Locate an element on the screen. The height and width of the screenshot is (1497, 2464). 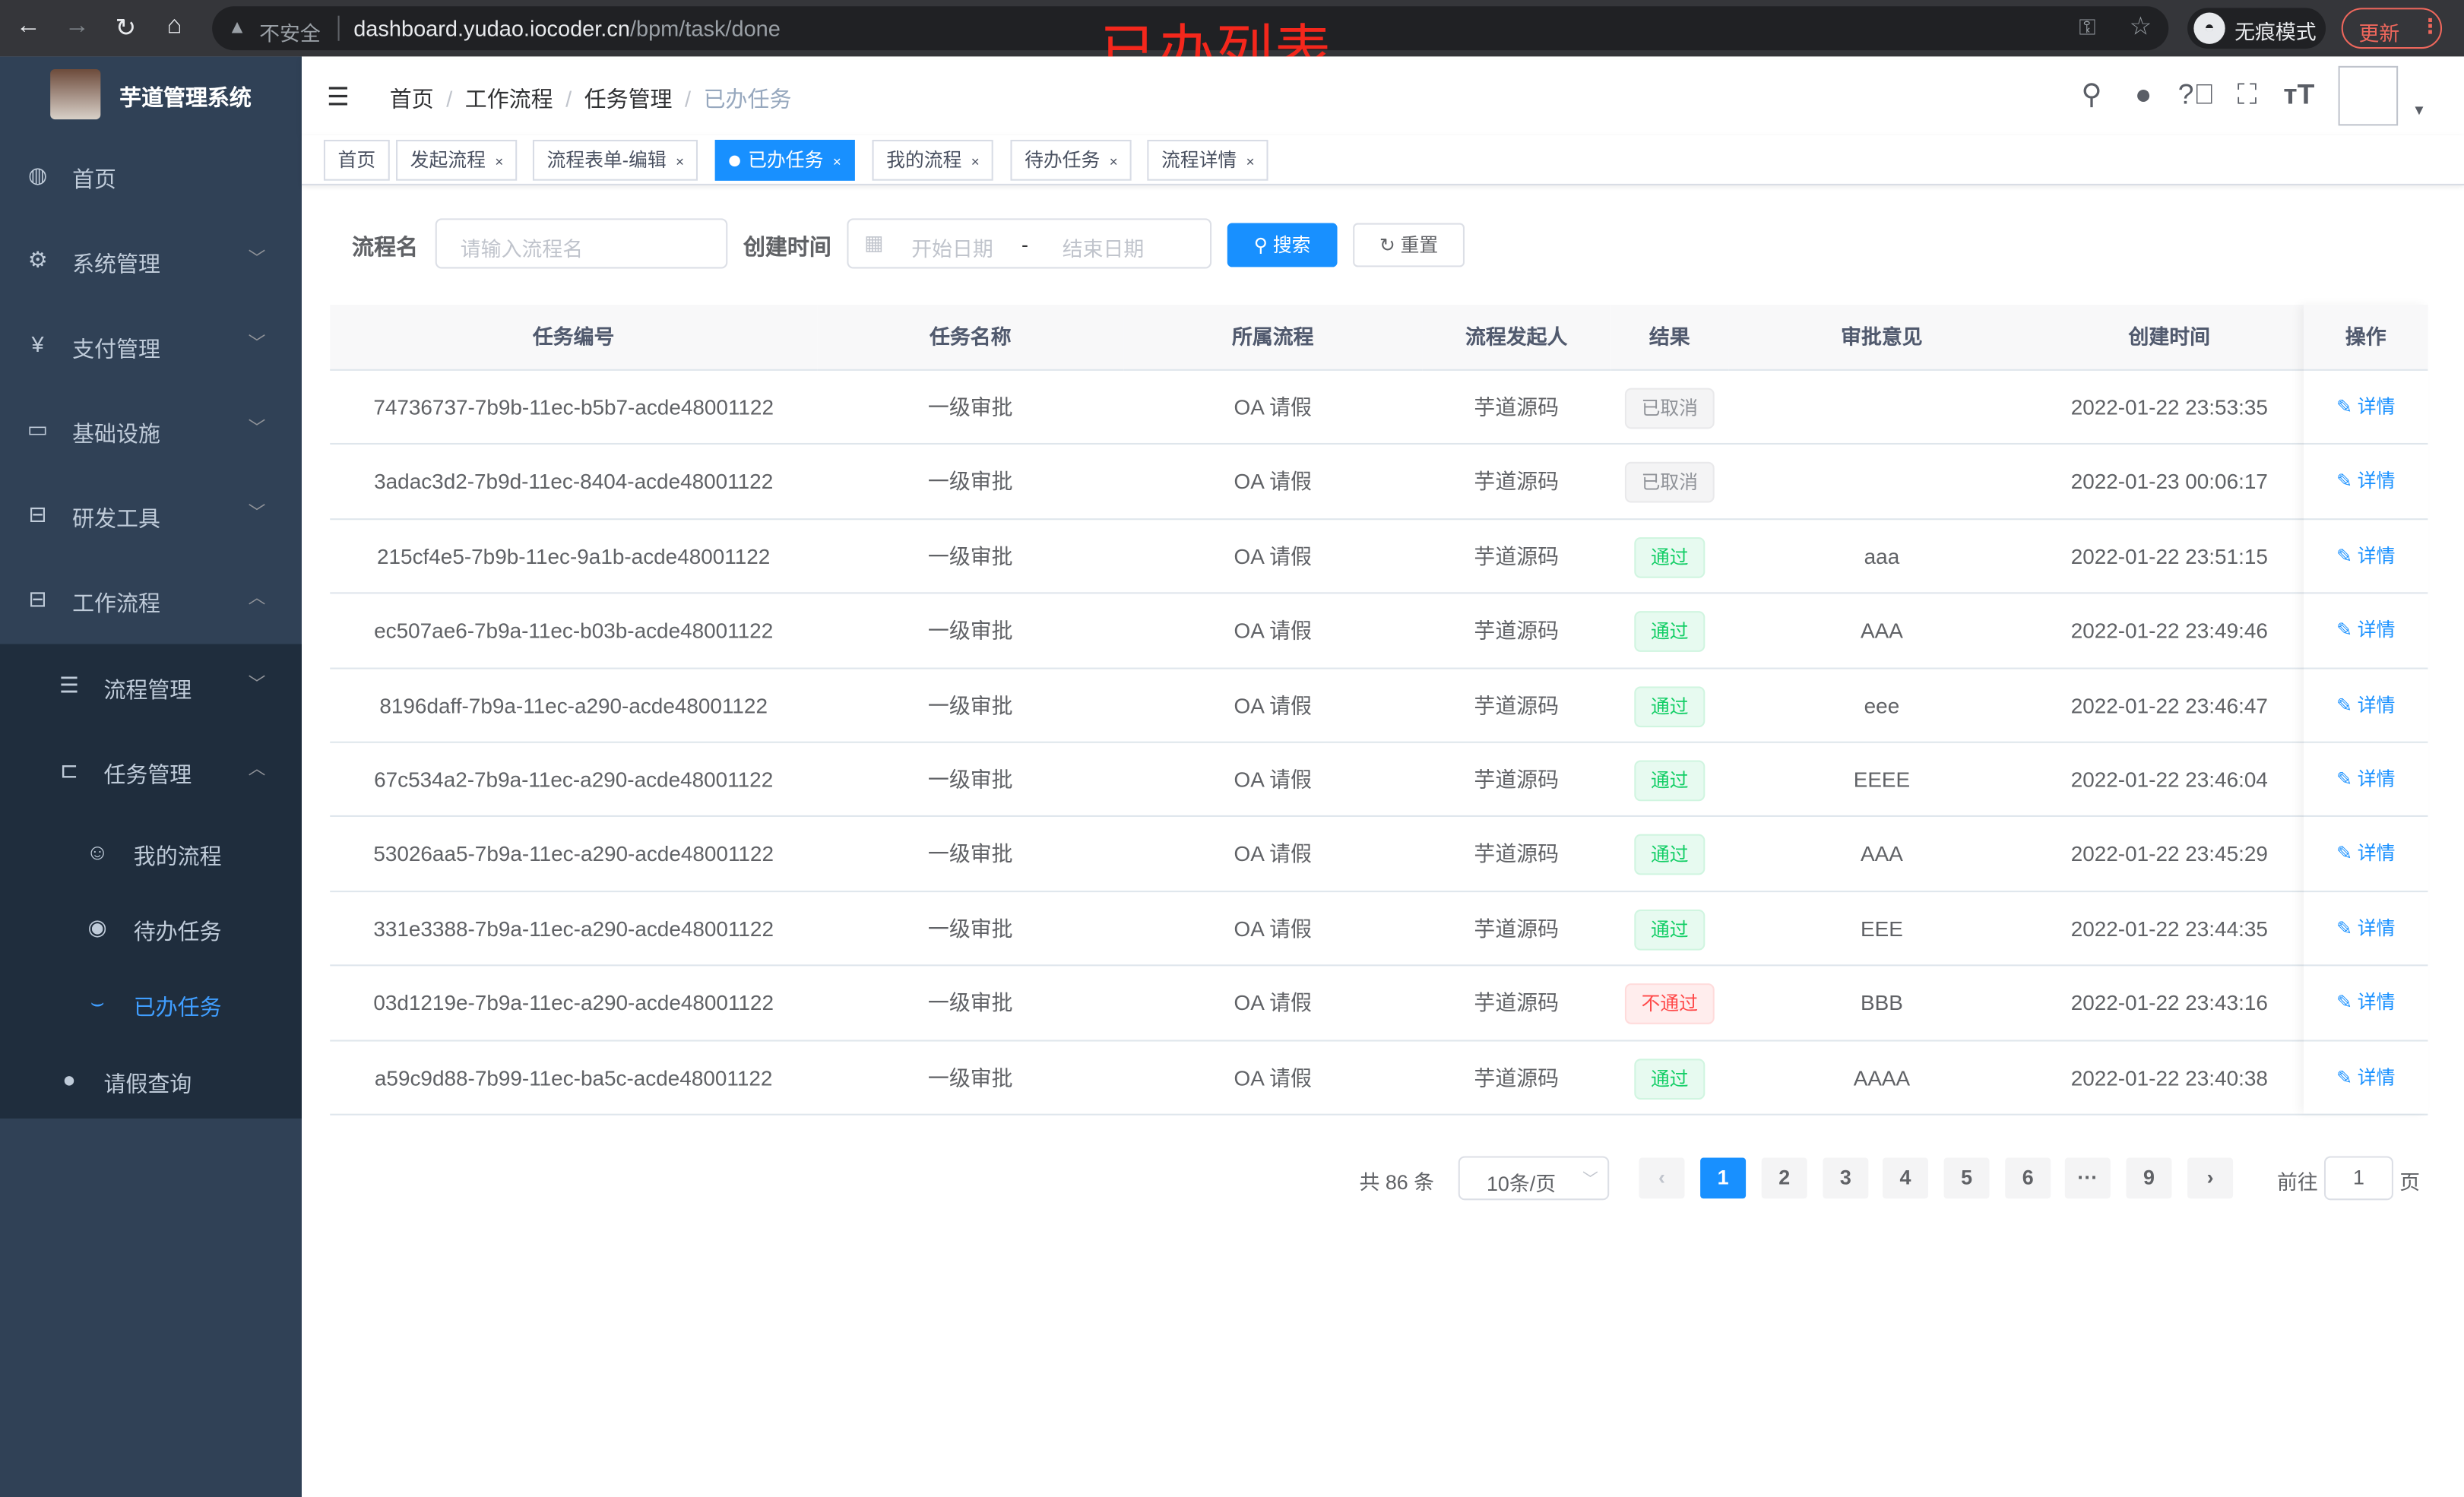
cell-comment: eee is located at coordinates (1882, 705).